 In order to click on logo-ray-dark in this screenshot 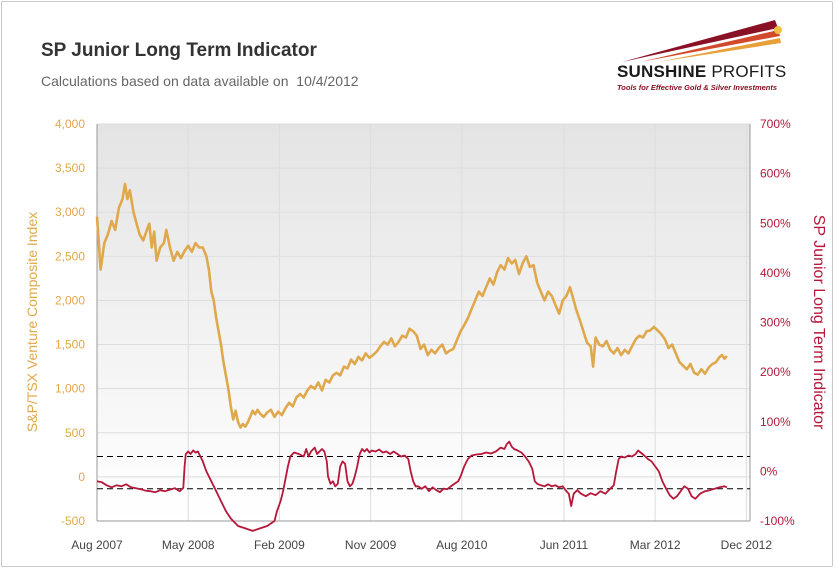, I will do `click(700, 41)`.